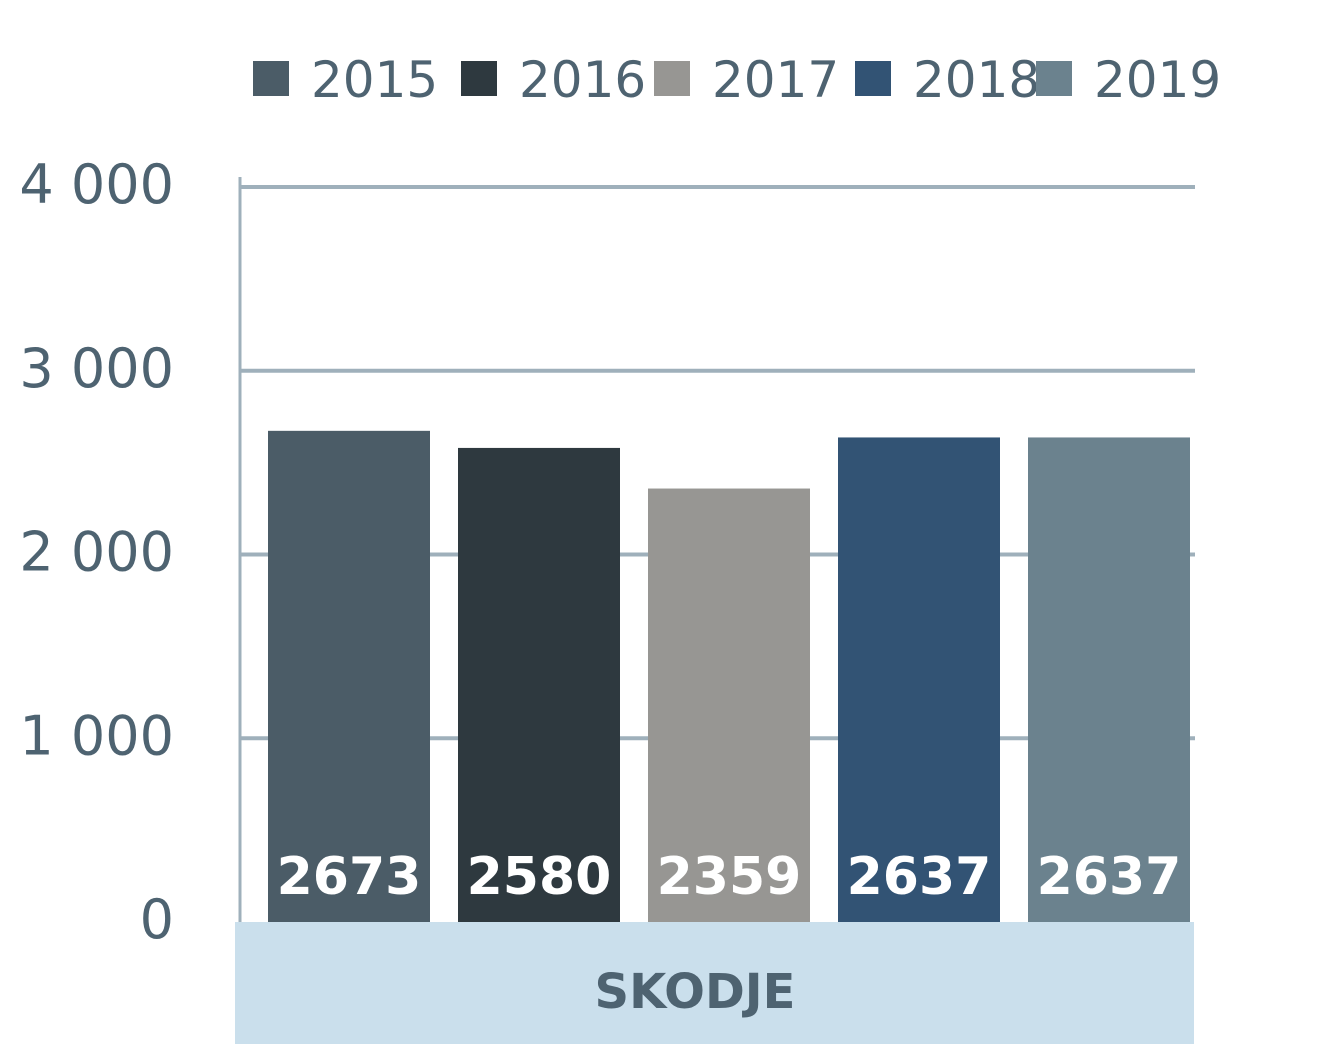 This screenshot has width=1326, height=1052. I want to click on y-tick-label: 1 000, so click(96, 735).